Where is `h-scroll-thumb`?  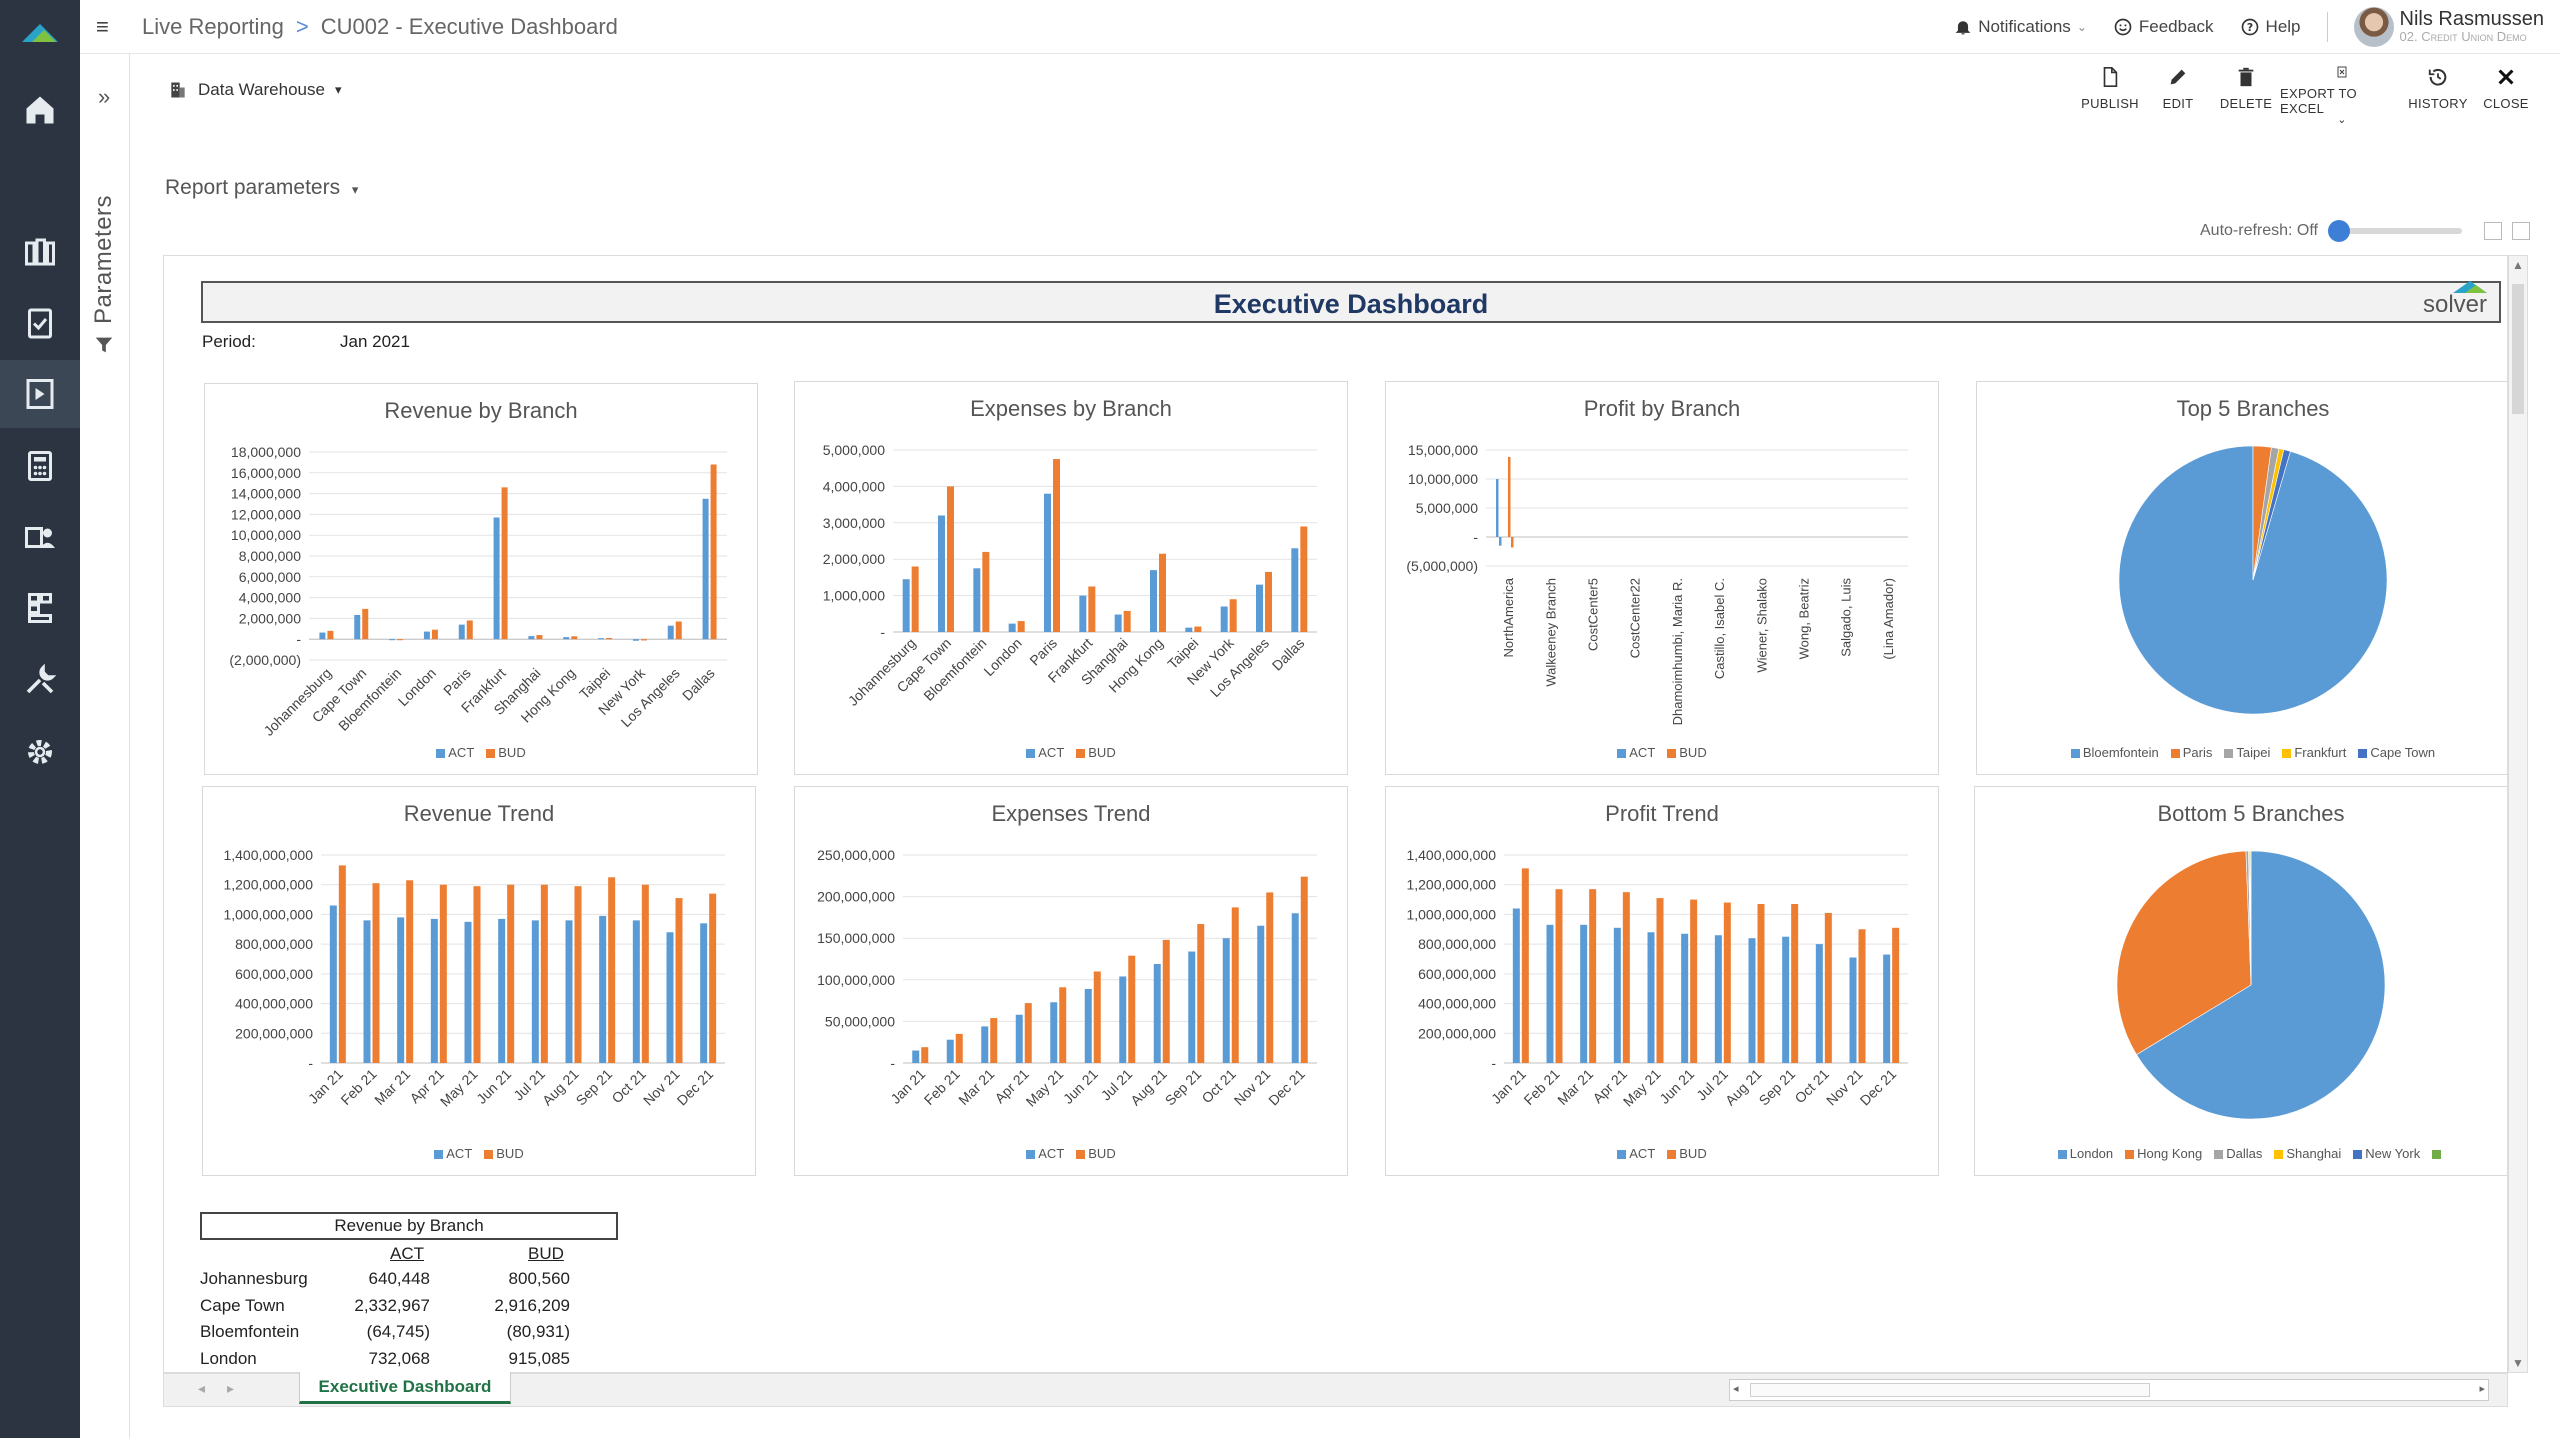 h-scroll-thumb is located at coordinates (1950, 1390).